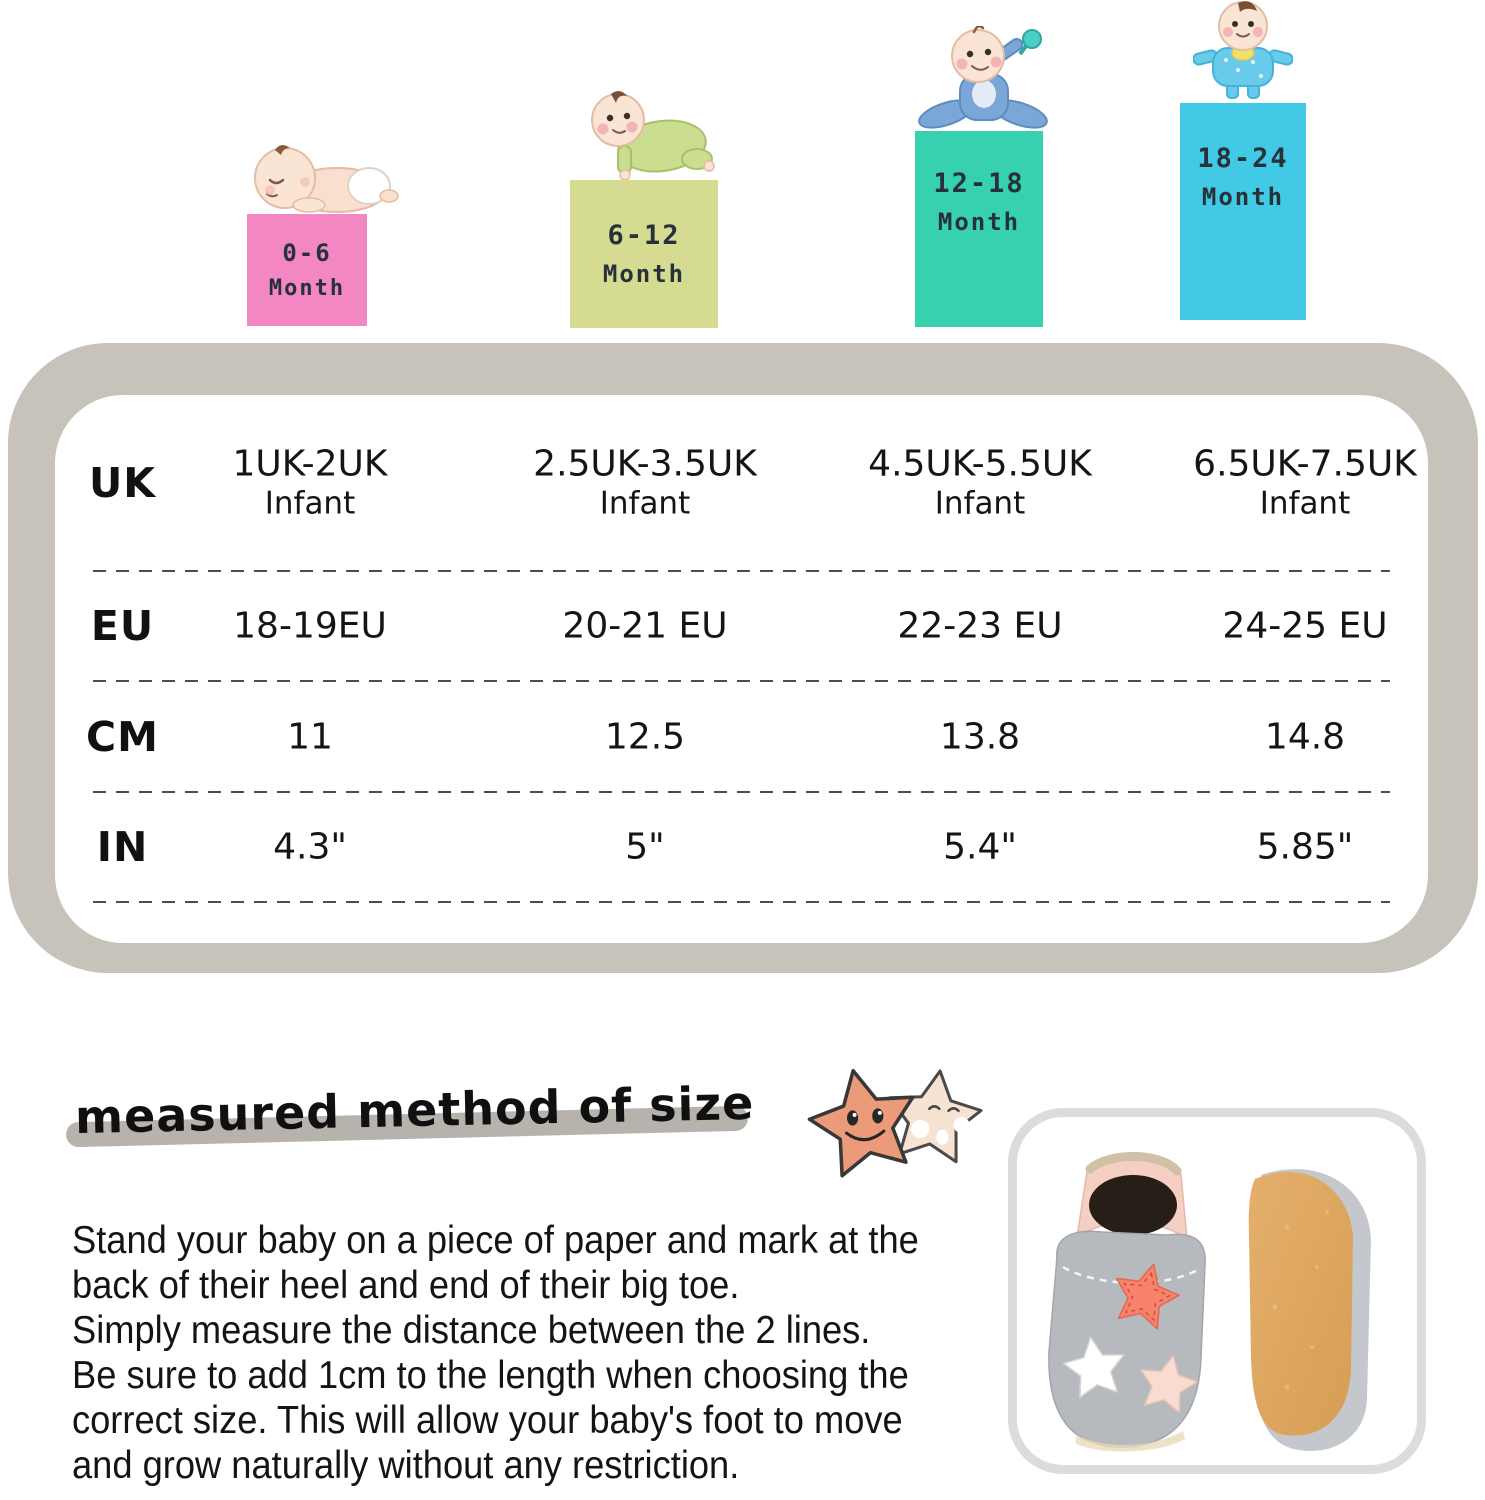 Image resolution: width=1485 pixels, height=1500 pixels. What do you see at coordinates (310, 626) in the screenshot?
I see `eu-size-cell: 18-19EU` at bounding box center [310, 626].